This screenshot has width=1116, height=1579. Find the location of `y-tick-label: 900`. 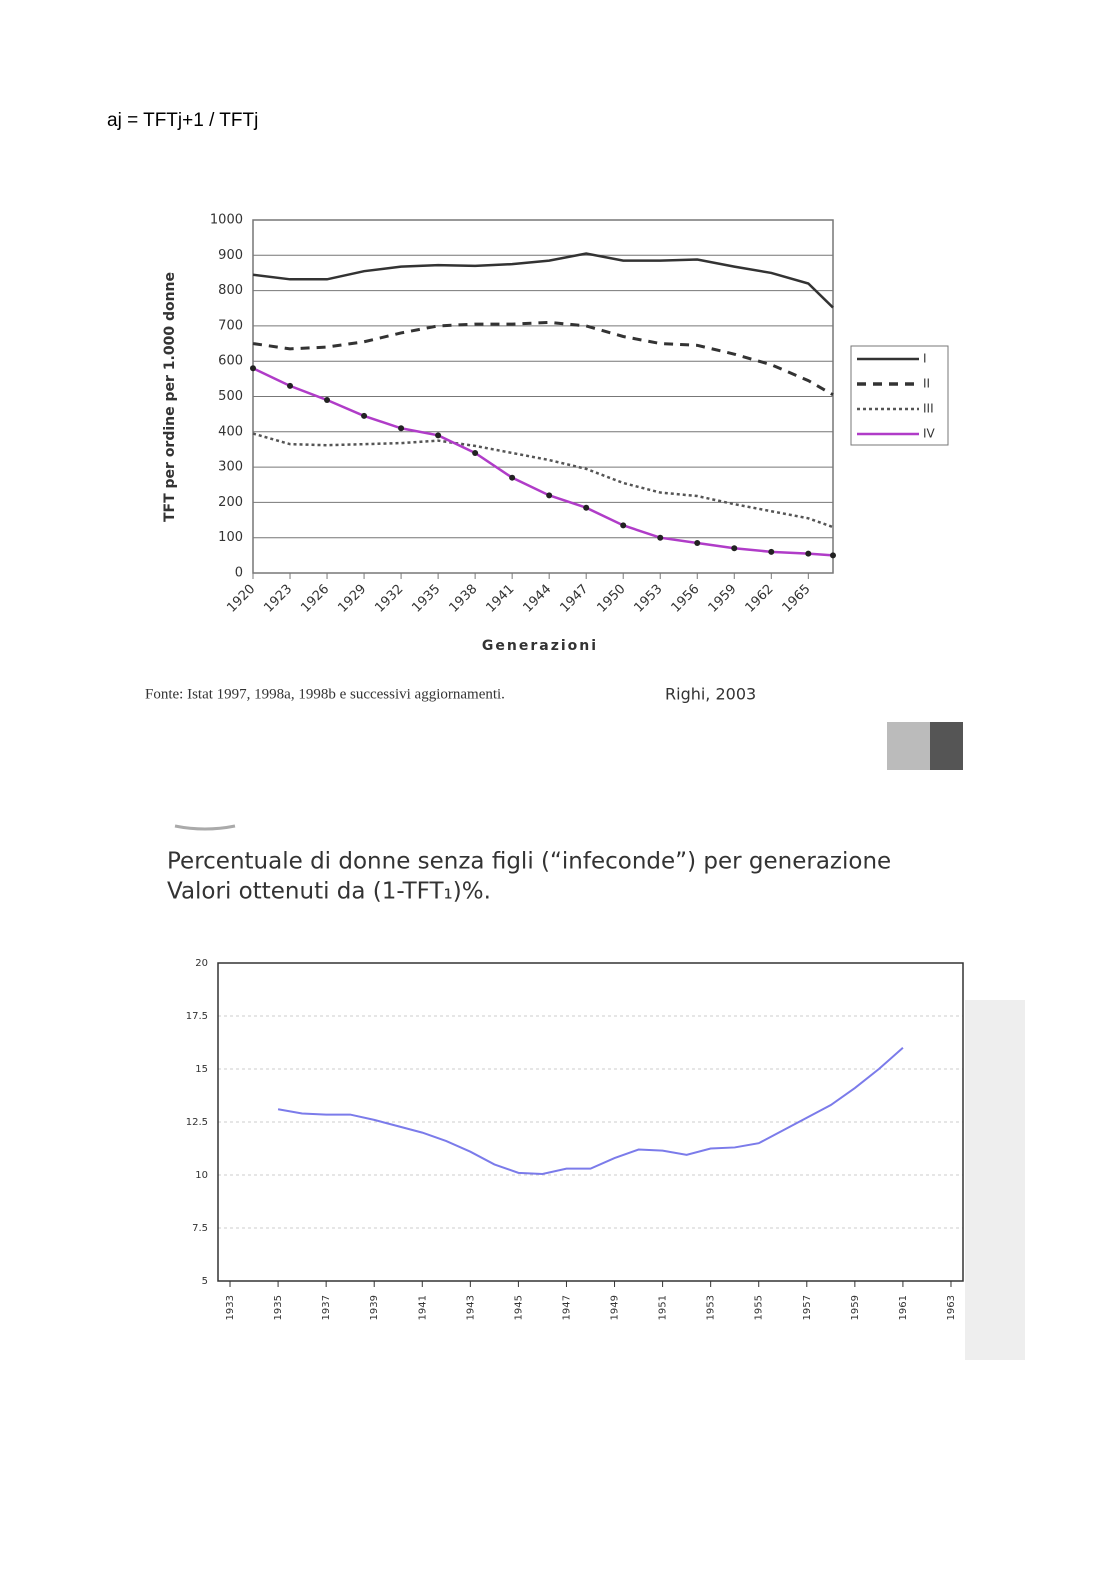

y-tick-label: 900 is located at coordinates (230, 255).